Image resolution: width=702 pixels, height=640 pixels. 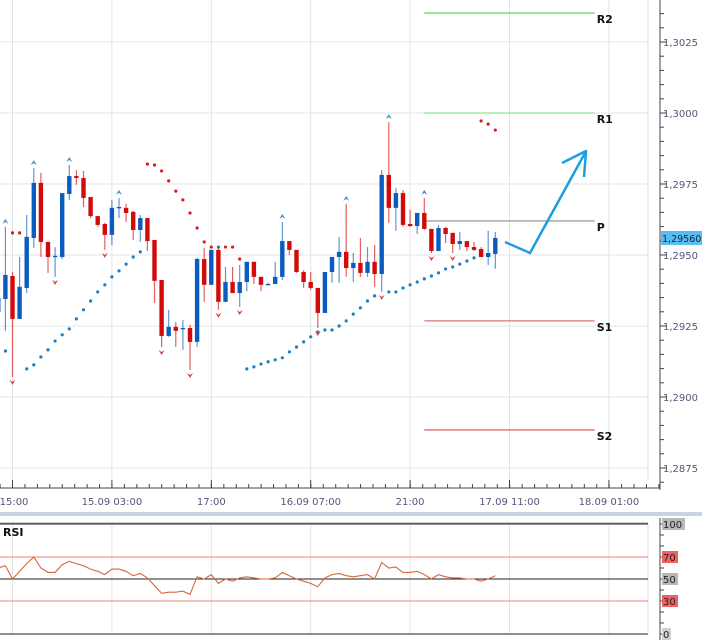 I want to click on arrow-head-icon, so click(x=574, y=163).